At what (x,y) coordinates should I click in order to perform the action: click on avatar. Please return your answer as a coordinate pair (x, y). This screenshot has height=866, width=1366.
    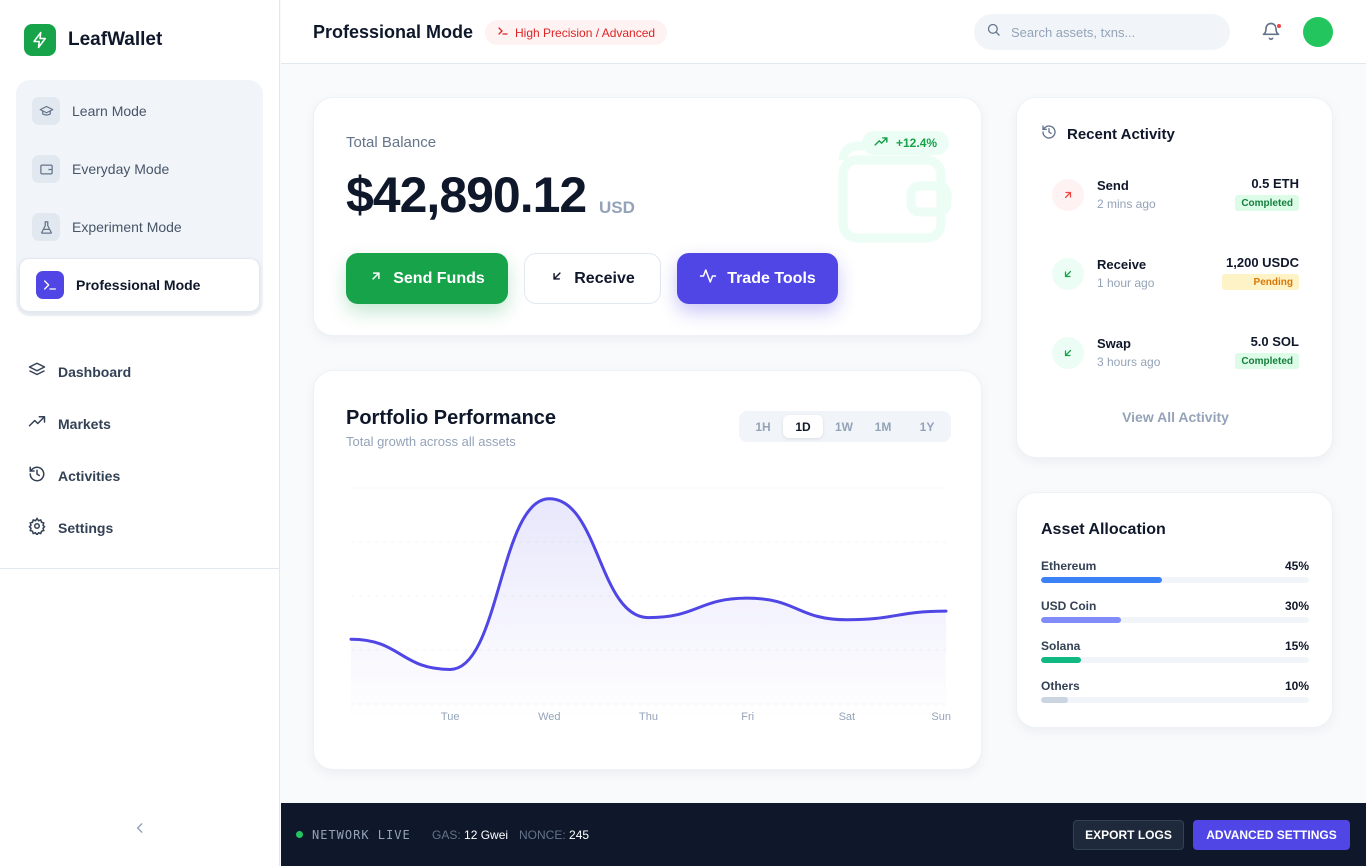
    Looking at the image, I should click on (1318, 32).